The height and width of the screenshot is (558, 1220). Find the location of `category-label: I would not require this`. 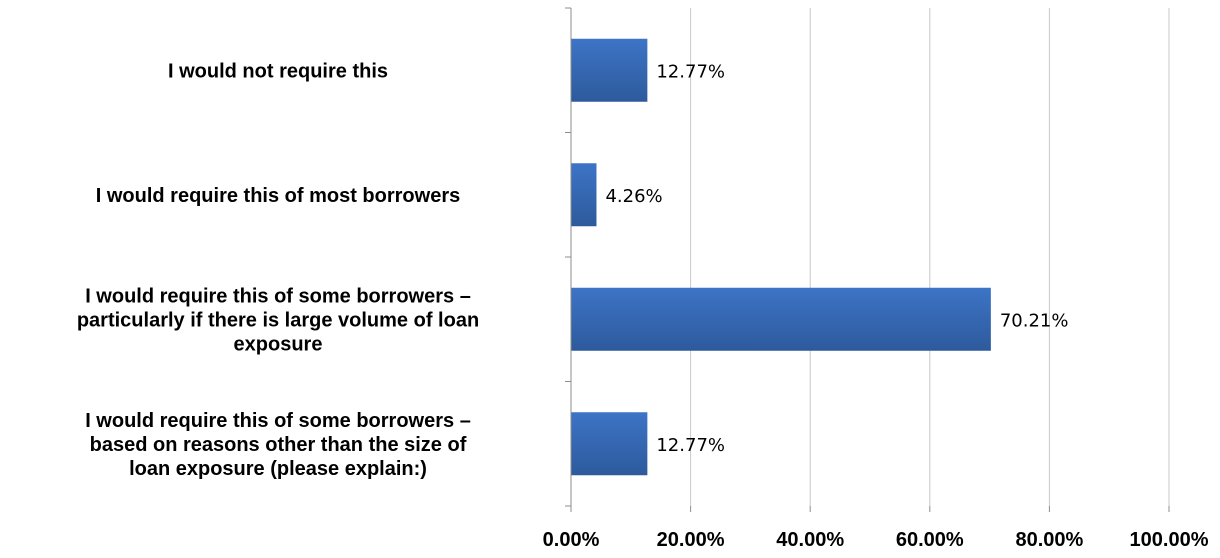

category-label: I would not require this is located at coordinates (278, 71).